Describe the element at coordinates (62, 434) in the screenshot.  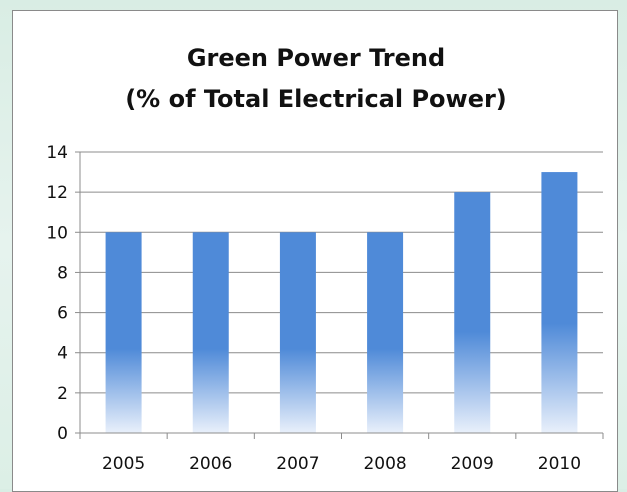
I see `y-tick-label: 0` at that location.